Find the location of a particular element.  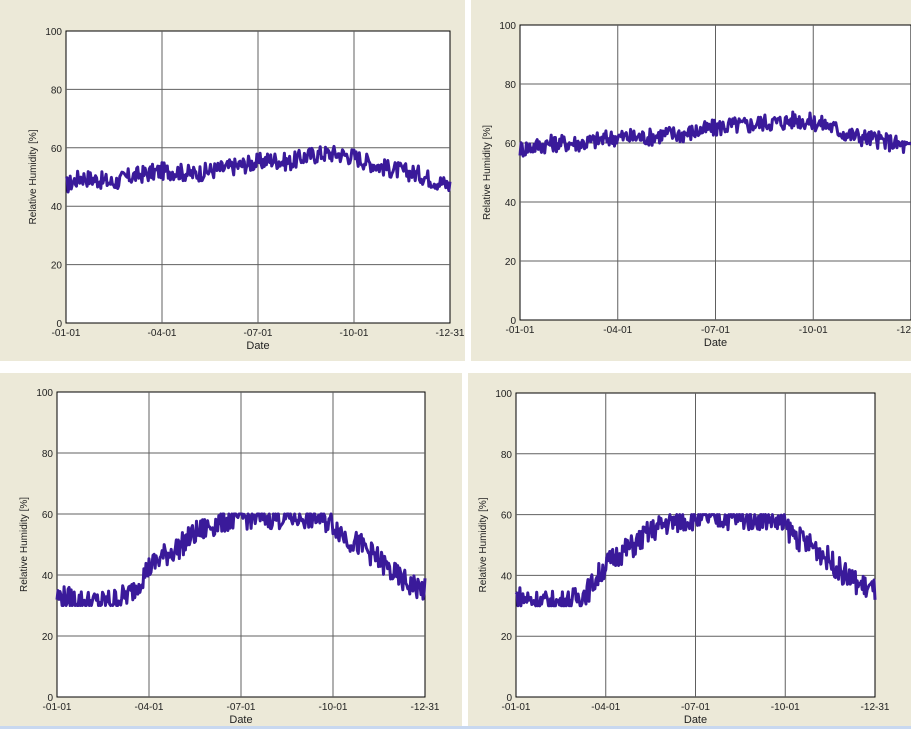

panel-separator-horizontal is located at coordinates (455, 367).